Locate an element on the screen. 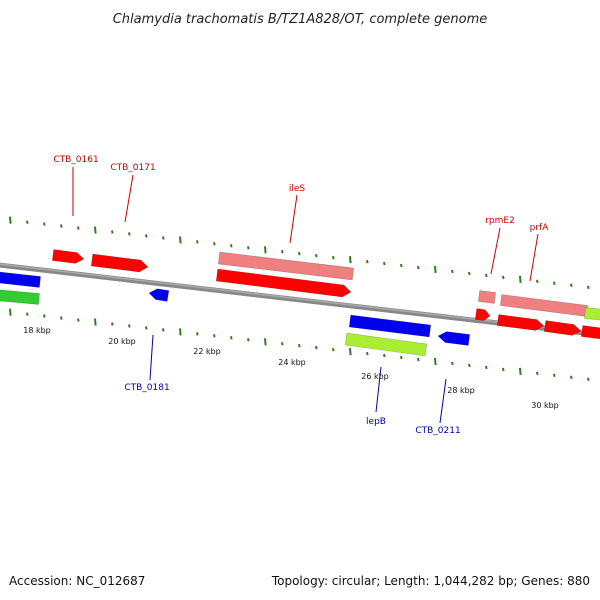 This screenshot has width=600, height=600. scale-label-26: 26 kbp is located at coordinates (375, 376).